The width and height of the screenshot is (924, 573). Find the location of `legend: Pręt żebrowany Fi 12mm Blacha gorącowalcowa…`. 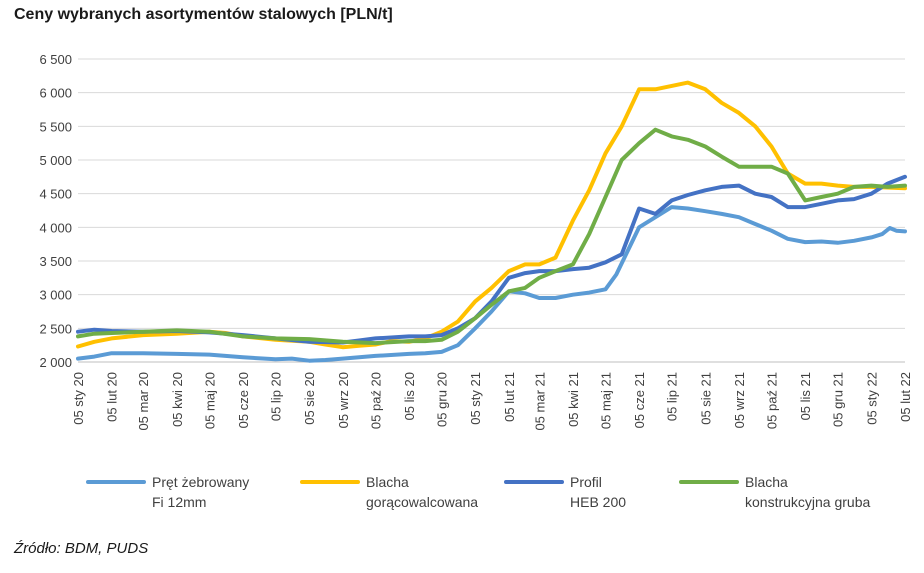

legend: Pręt żebrowany Fi 12mm Blacha gorącowalcowa… is located at coordinates (478, 492).